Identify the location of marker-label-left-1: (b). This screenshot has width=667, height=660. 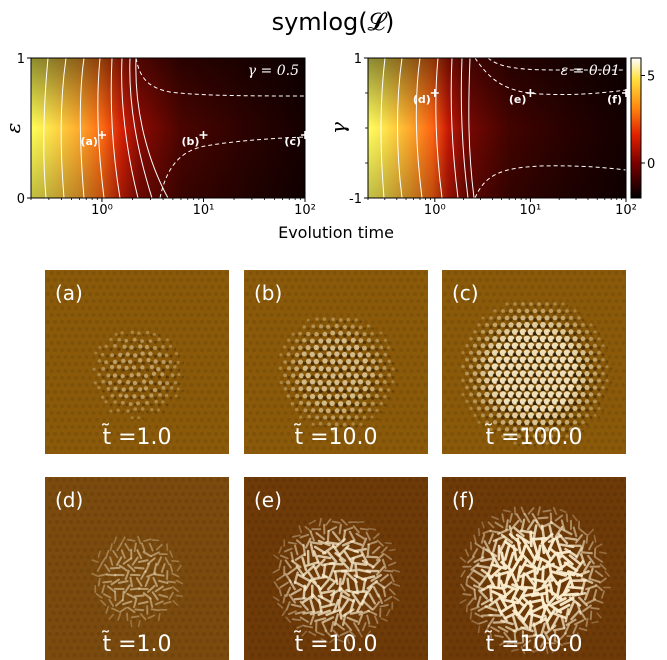
(191, 141).